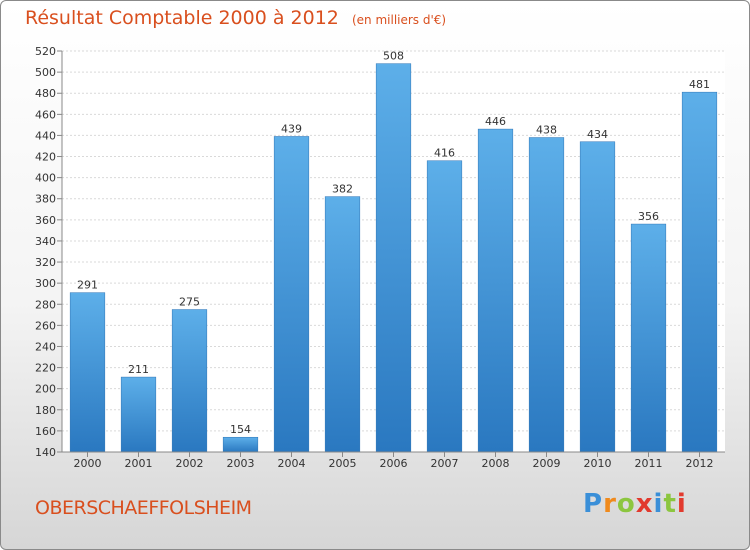 The height and width of the screenshot is (550, 750). What do you see at coordinates (593, 504) in the screenshot?
I see `logo-letter: P` at bounding box center [593, 504].